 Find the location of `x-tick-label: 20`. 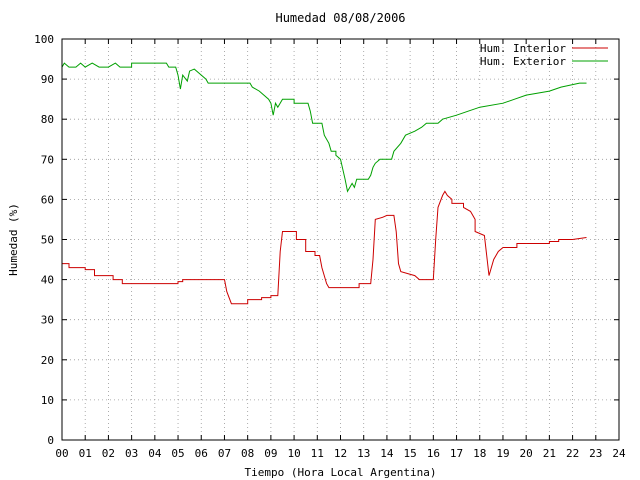

x-tick-label: 20 is located at coordinates (526, 453).